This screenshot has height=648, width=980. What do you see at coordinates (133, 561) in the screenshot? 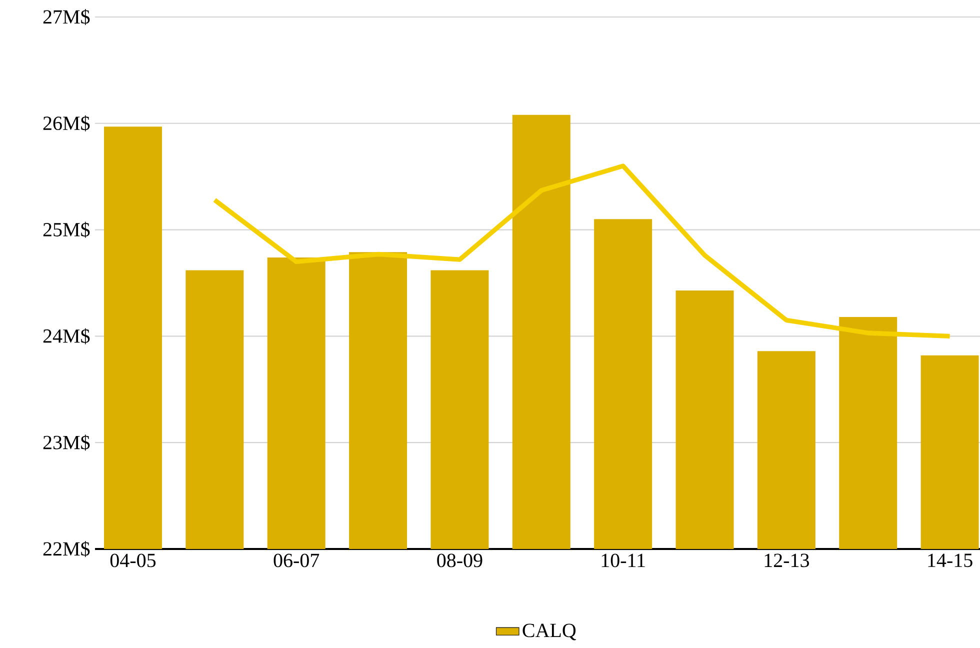
I see `x-tick-label: 04-05` at bounding box center [133, 561].